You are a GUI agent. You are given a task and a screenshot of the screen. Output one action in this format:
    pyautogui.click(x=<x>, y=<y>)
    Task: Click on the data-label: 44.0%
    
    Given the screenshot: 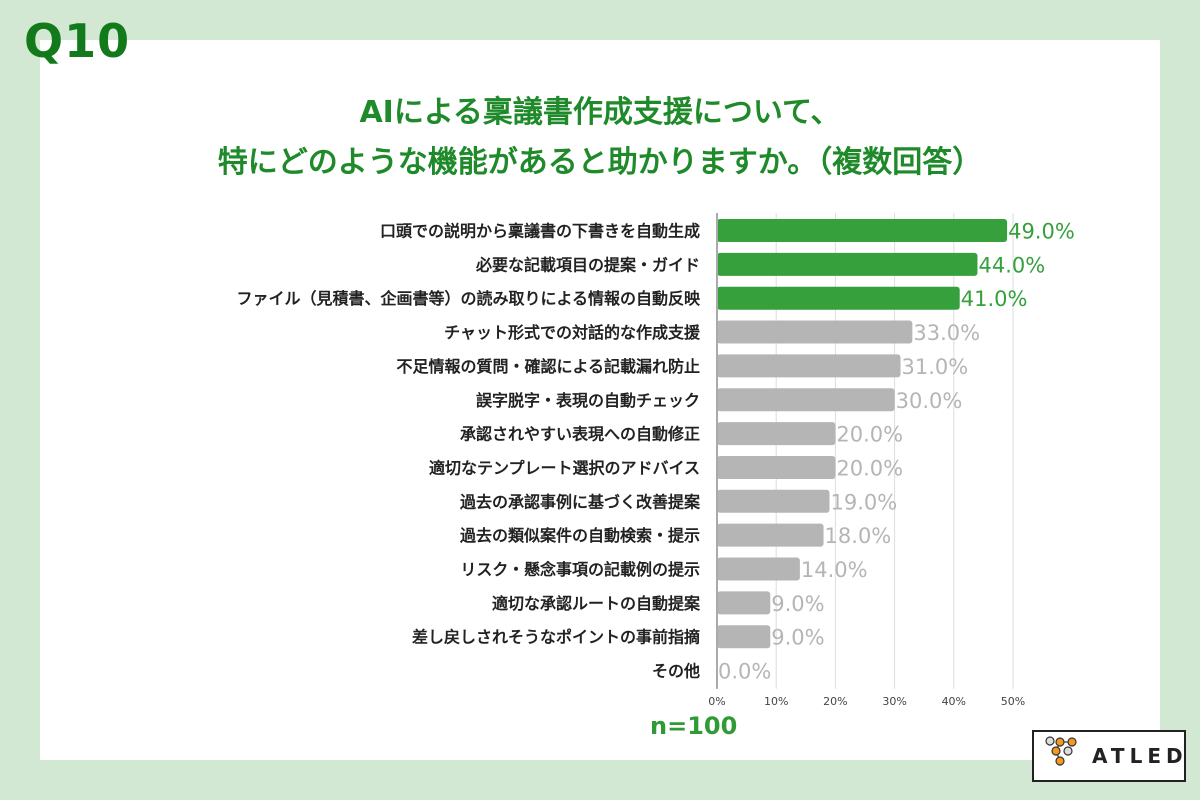 What is the action you would take?
    pyautogui.click(x=1011, y=265)
    